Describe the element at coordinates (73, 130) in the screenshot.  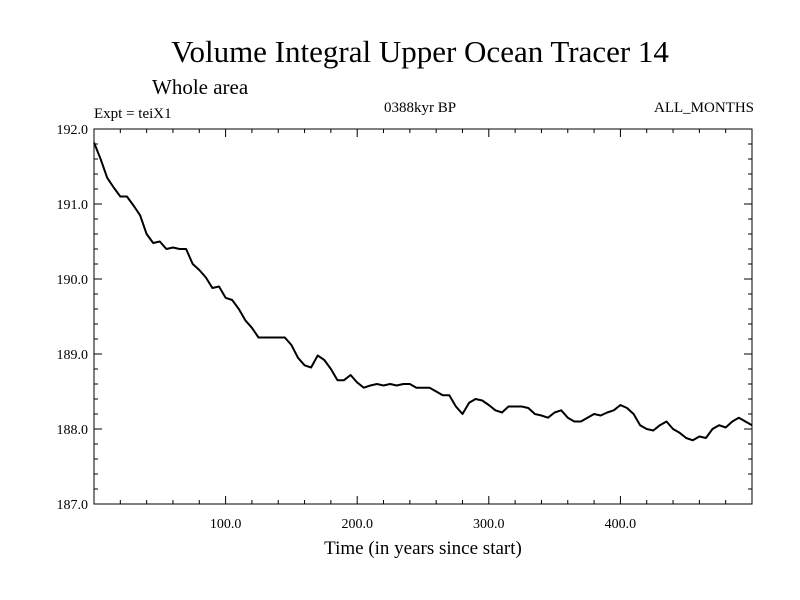
I see `y-tick-label: 192.0` at that location.